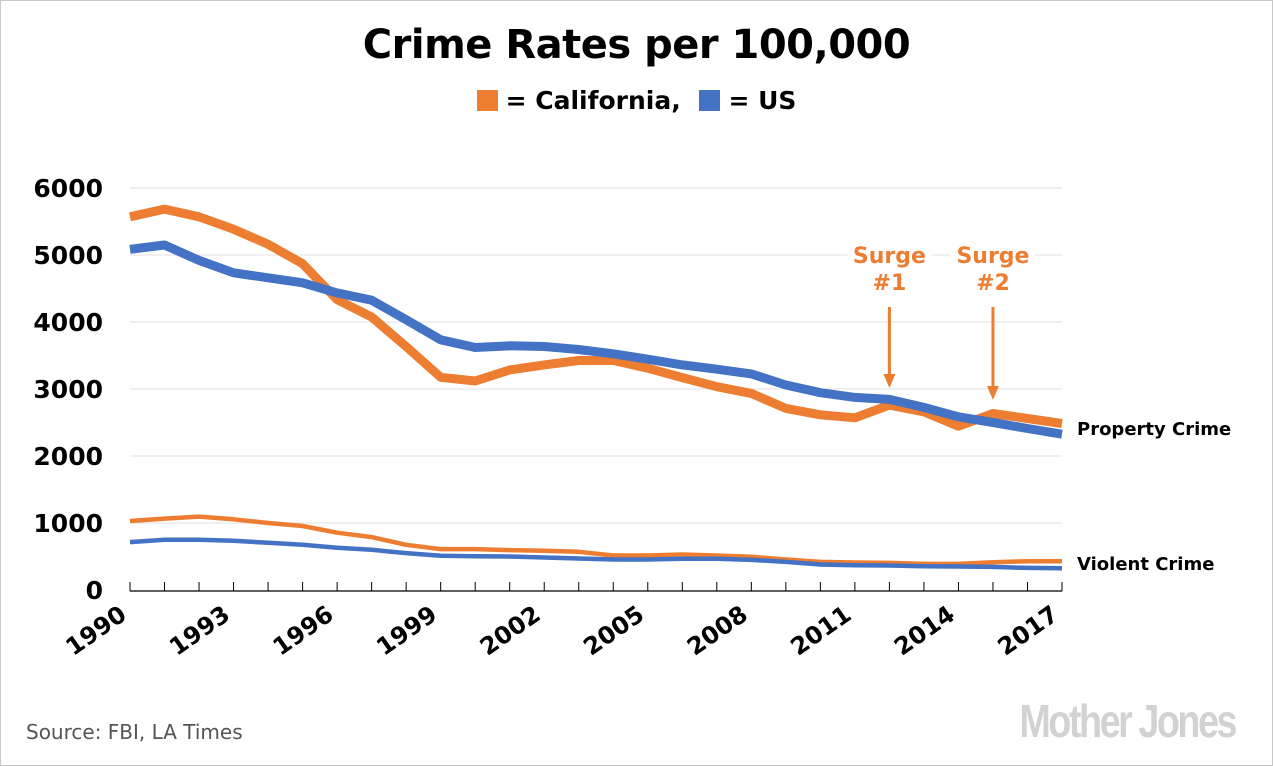 The image size is (1273, 766). I want to click on y-tick-label: 3000, so click(68, 389).